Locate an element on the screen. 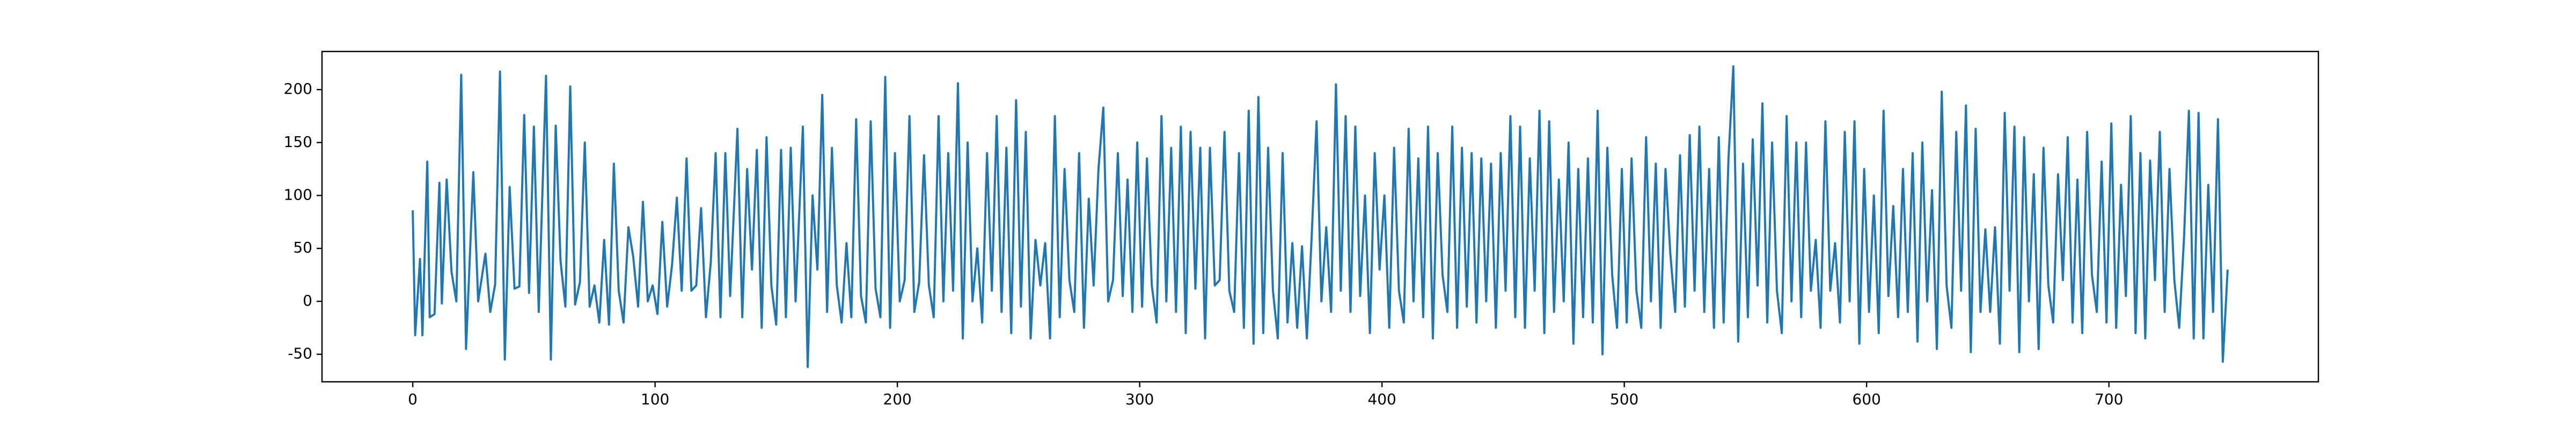 The image size is (2576, 429). y-tick-label: 200 is located at coordinates (298, 89).